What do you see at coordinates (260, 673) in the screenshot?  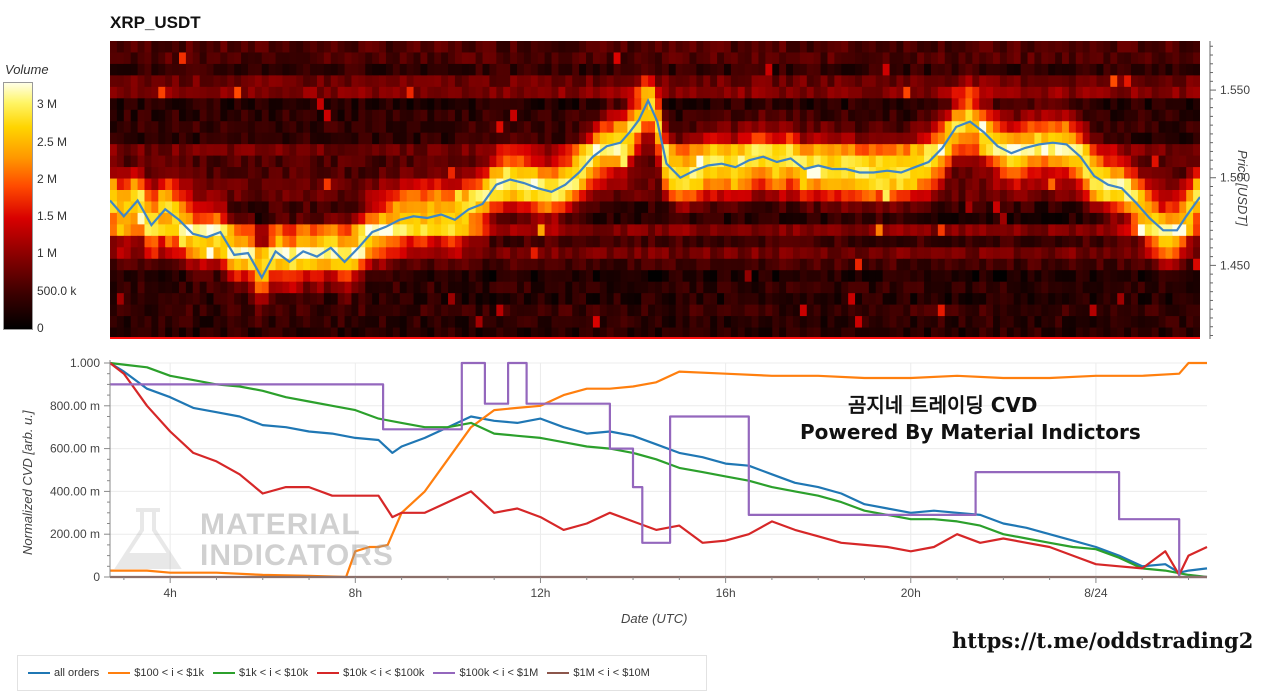 I see `legend-item: $1k < i < $10k` at bounding box center [260, 673].